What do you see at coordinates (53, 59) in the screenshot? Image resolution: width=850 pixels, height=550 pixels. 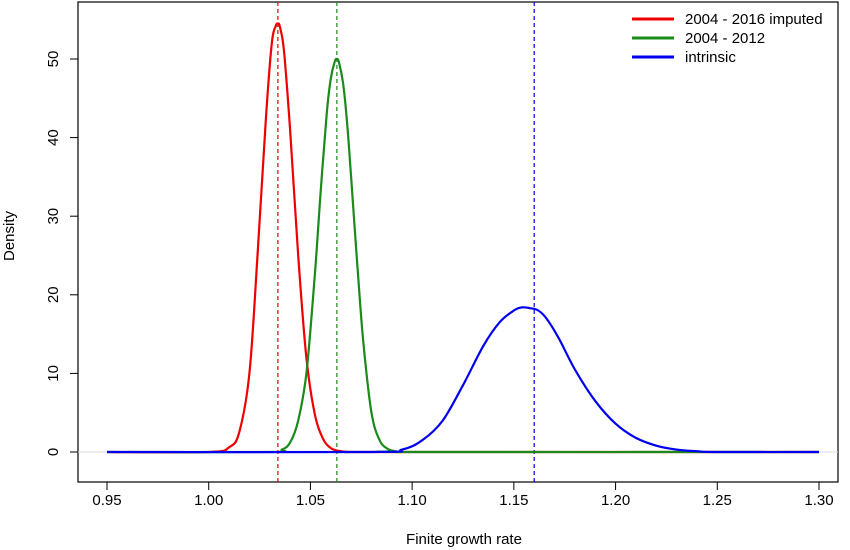 I see `y-tick-label: 50` at bounding box center [53, 59].